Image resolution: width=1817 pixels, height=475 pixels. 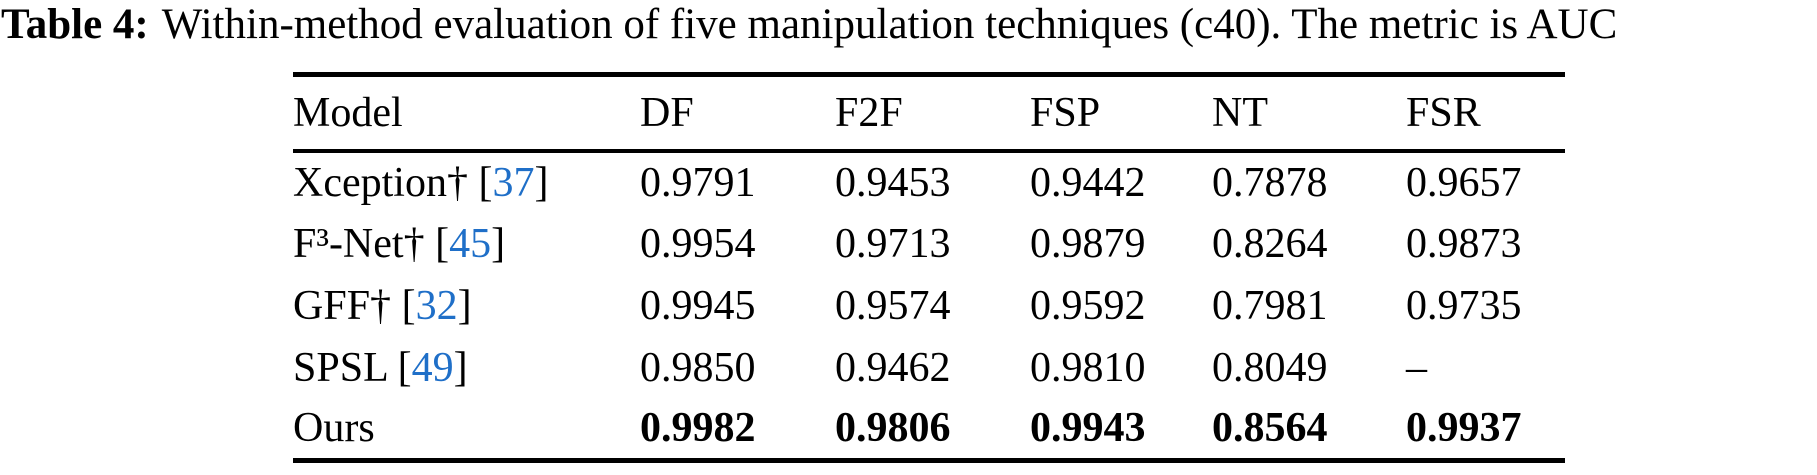 I want to click on metric-value-cell: 0.8264, so click(x=1270, y=243).